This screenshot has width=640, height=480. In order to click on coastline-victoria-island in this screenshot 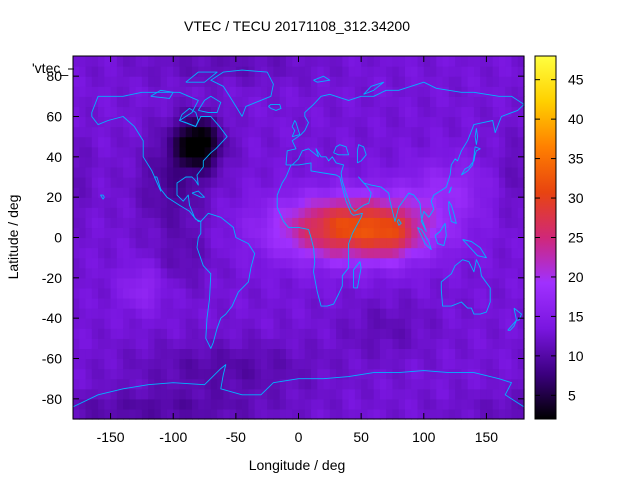, I will do `click(162, 94)`.